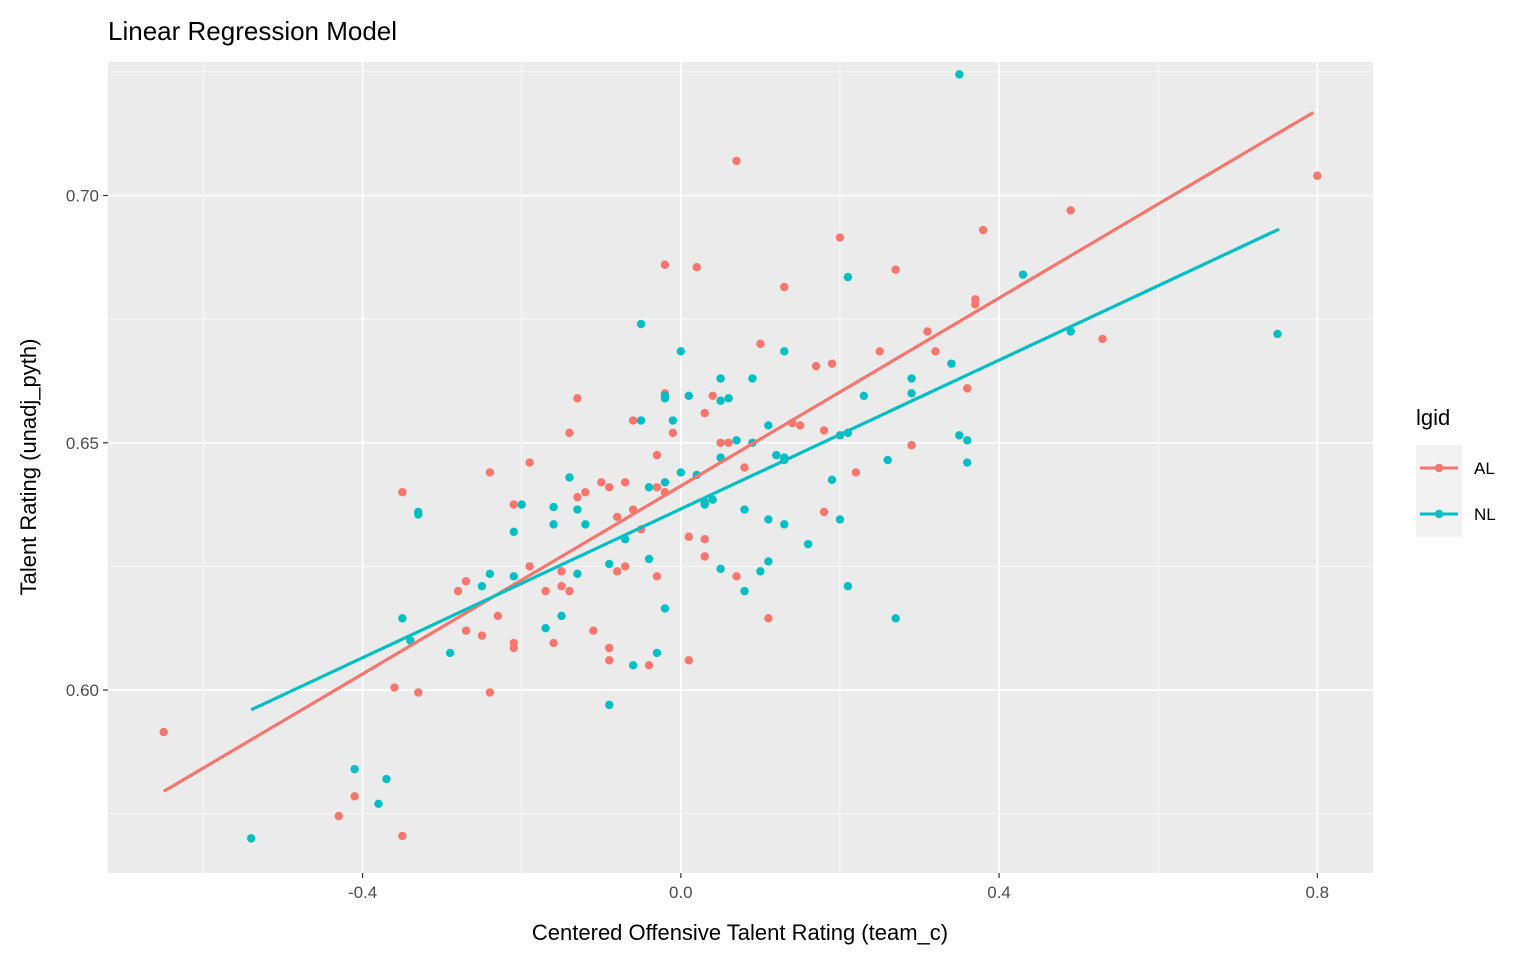 The height and width of the screenshot is (960, 1536). I want to click on x-tick-label: 0.8, so click(1317, 892).